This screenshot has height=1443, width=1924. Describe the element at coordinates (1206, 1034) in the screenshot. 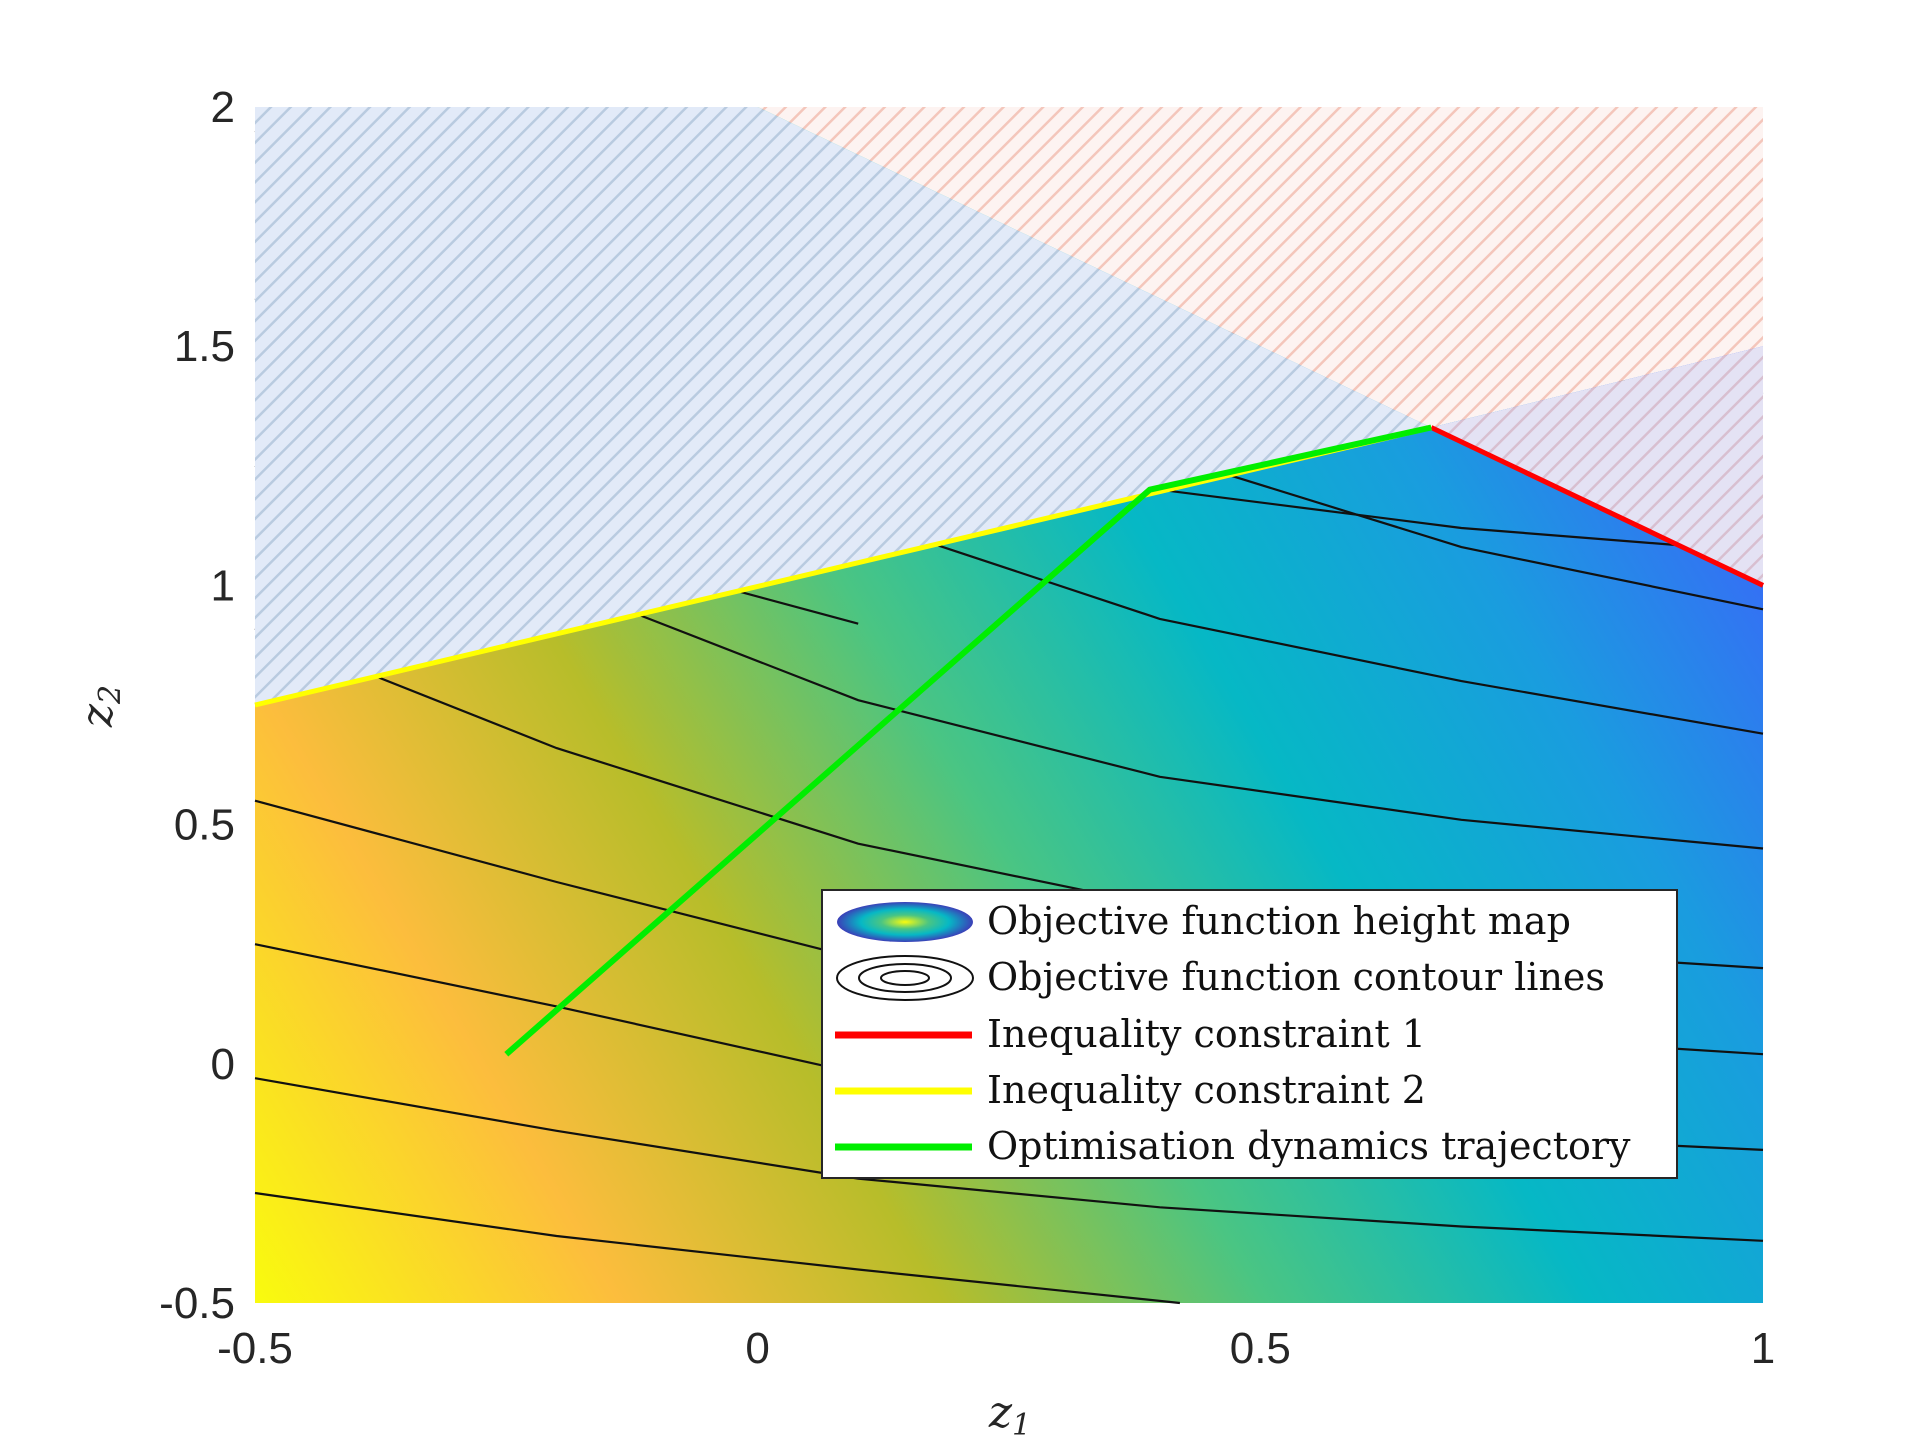

I see `legend-label-constraint-1: Inequality constraint 1` at that location.